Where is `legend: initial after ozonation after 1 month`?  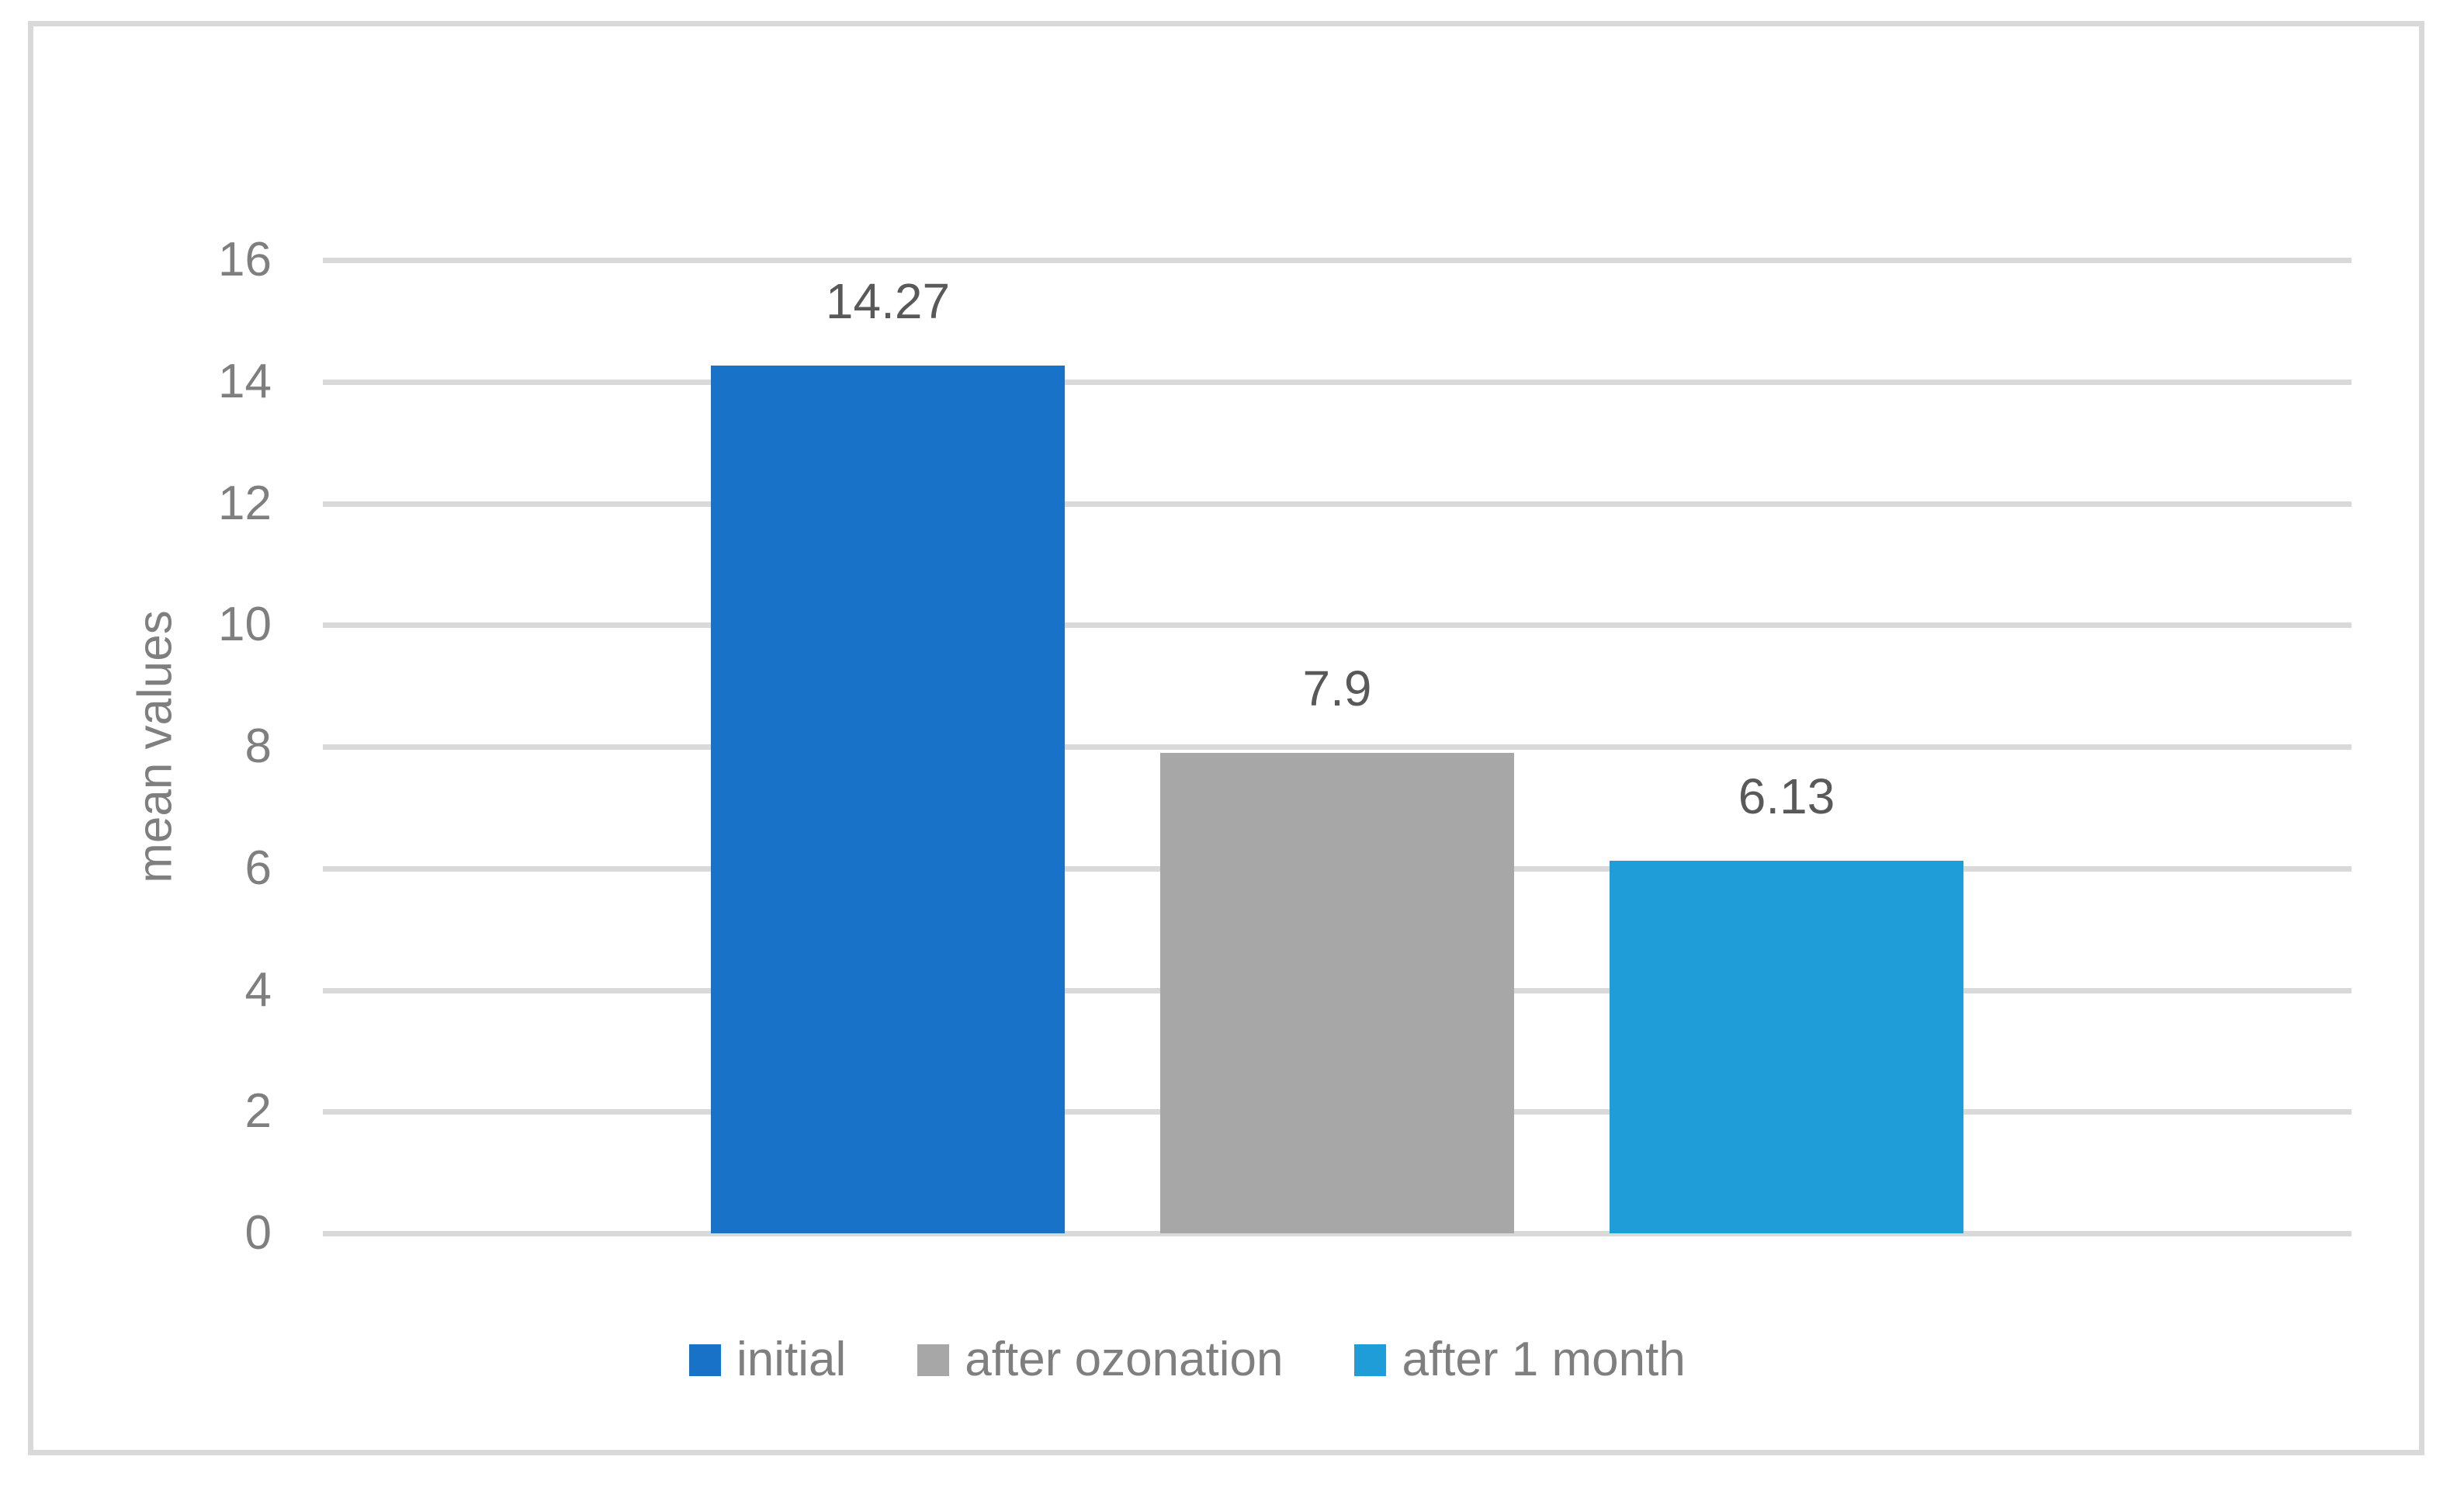
legend: initial after ozonation after 1 month is located at coordinates (1187, 1360).